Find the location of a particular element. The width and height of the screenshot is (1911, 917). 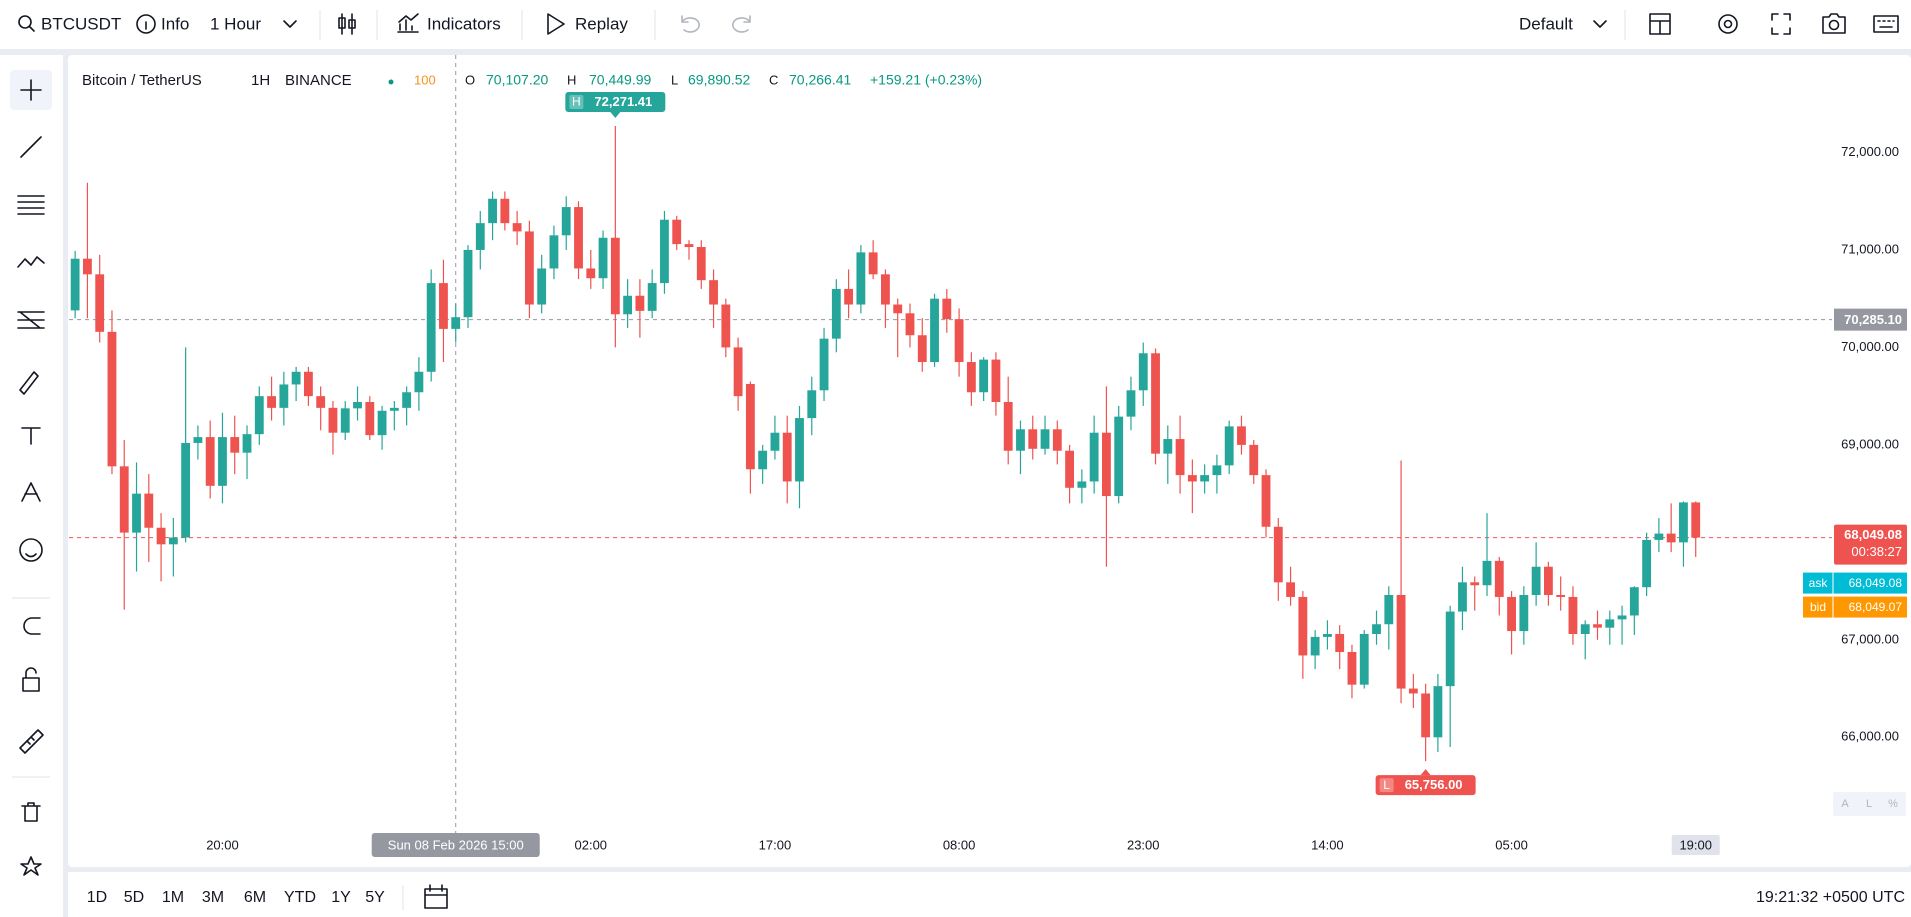

x-tick-label: 08:00 is located at coordinates (959, 844).